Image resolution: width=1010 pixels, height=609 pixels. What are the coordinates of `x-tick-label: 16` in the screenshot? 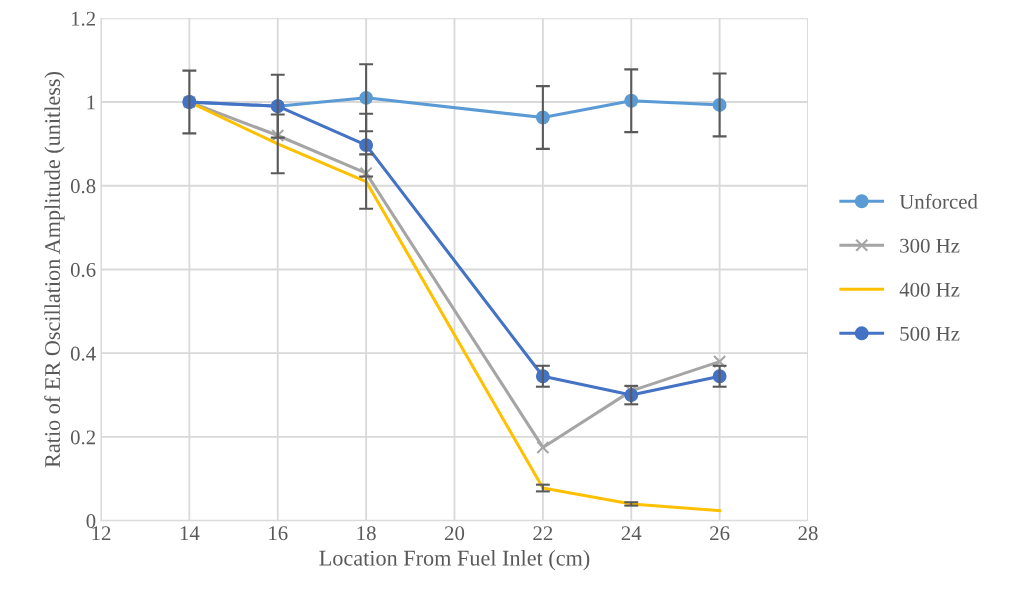 It's located at (278, 533).